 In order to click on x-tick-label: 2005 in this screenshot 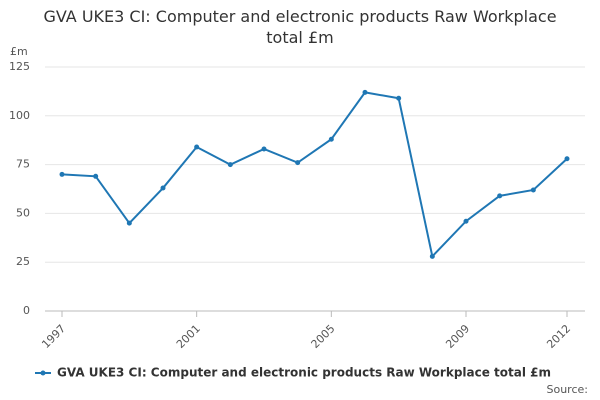, I will do `click(323, 336)`.